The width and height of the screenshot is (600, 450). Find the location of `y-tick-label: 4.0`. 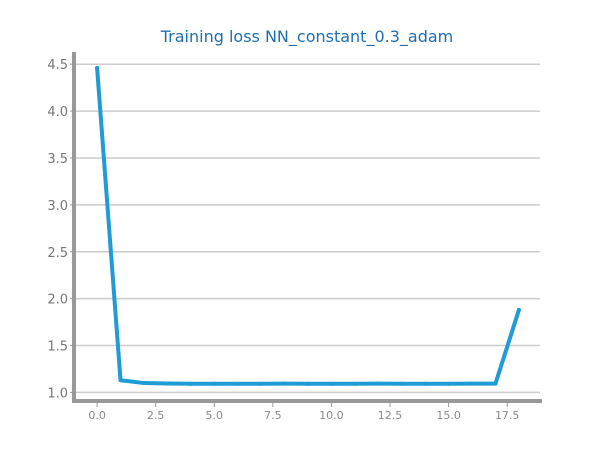

y-tick-label: 4.0 is located at coordinates (57, 112).